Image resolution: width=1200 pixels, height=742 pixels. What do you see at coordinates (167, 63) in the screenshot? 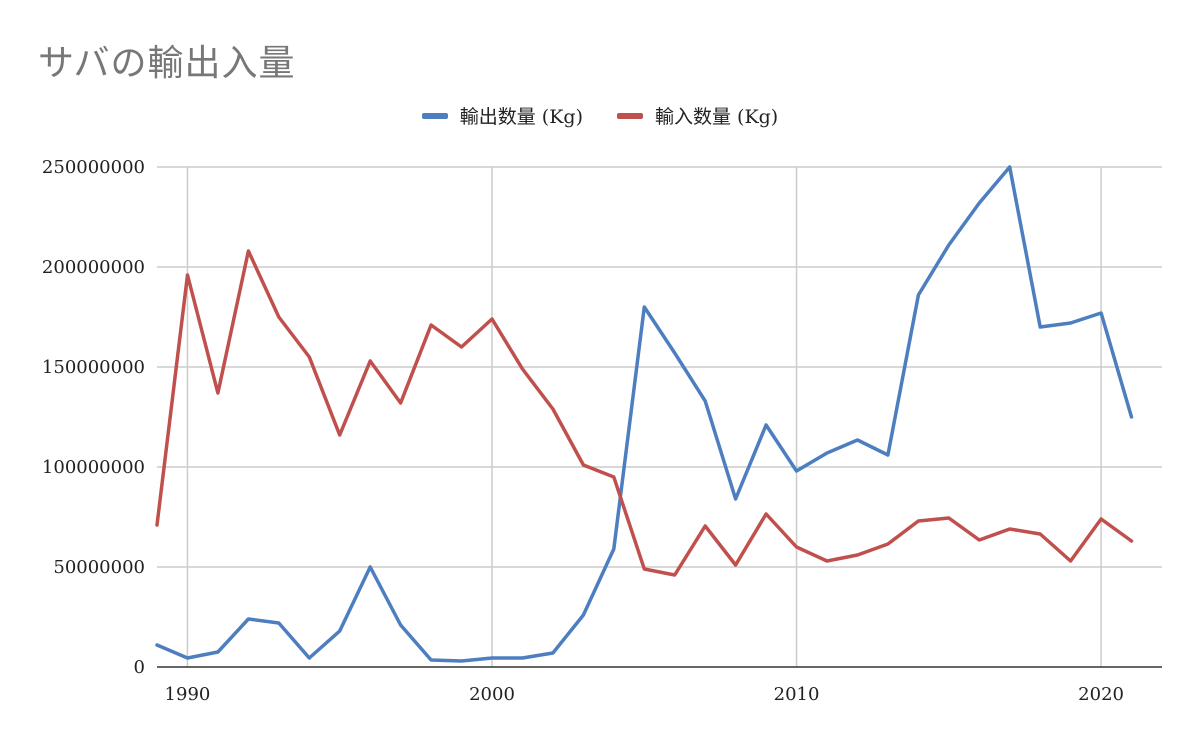
I see `chart-title: サバの輸出入量` at bounding box center [167, 63].